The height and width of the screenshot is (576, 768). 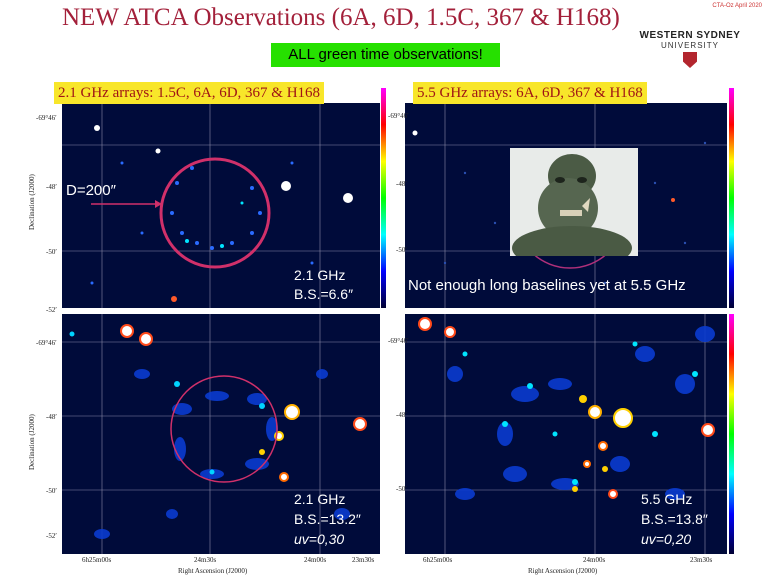 What do you see at coordinates (563, 571) in the screenshot?
I see `ra-axis-label-right: Right Ascension (J2000)` at bounding box center [563, 571].